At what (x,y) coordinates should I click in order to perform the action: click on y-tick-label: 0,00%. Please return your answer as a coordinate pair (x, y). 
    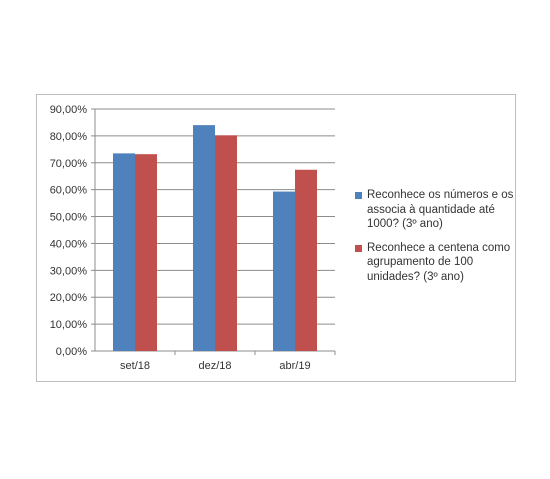
    Looking at the image, I should click on (71, 352).